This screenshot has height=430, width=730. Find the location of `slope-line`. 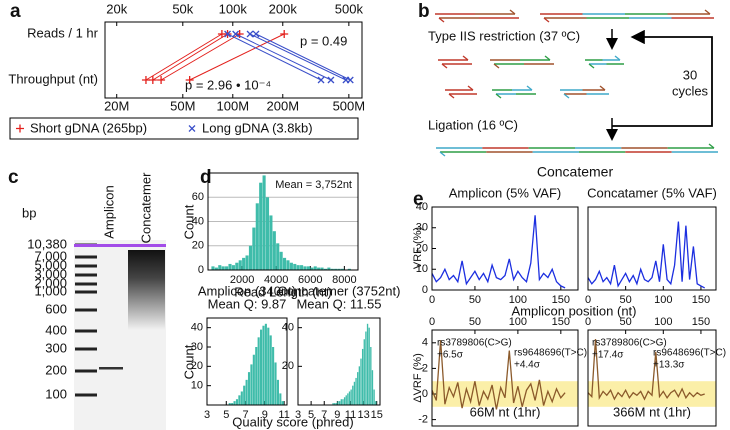

slope-line is located at coordinates (200, 57).